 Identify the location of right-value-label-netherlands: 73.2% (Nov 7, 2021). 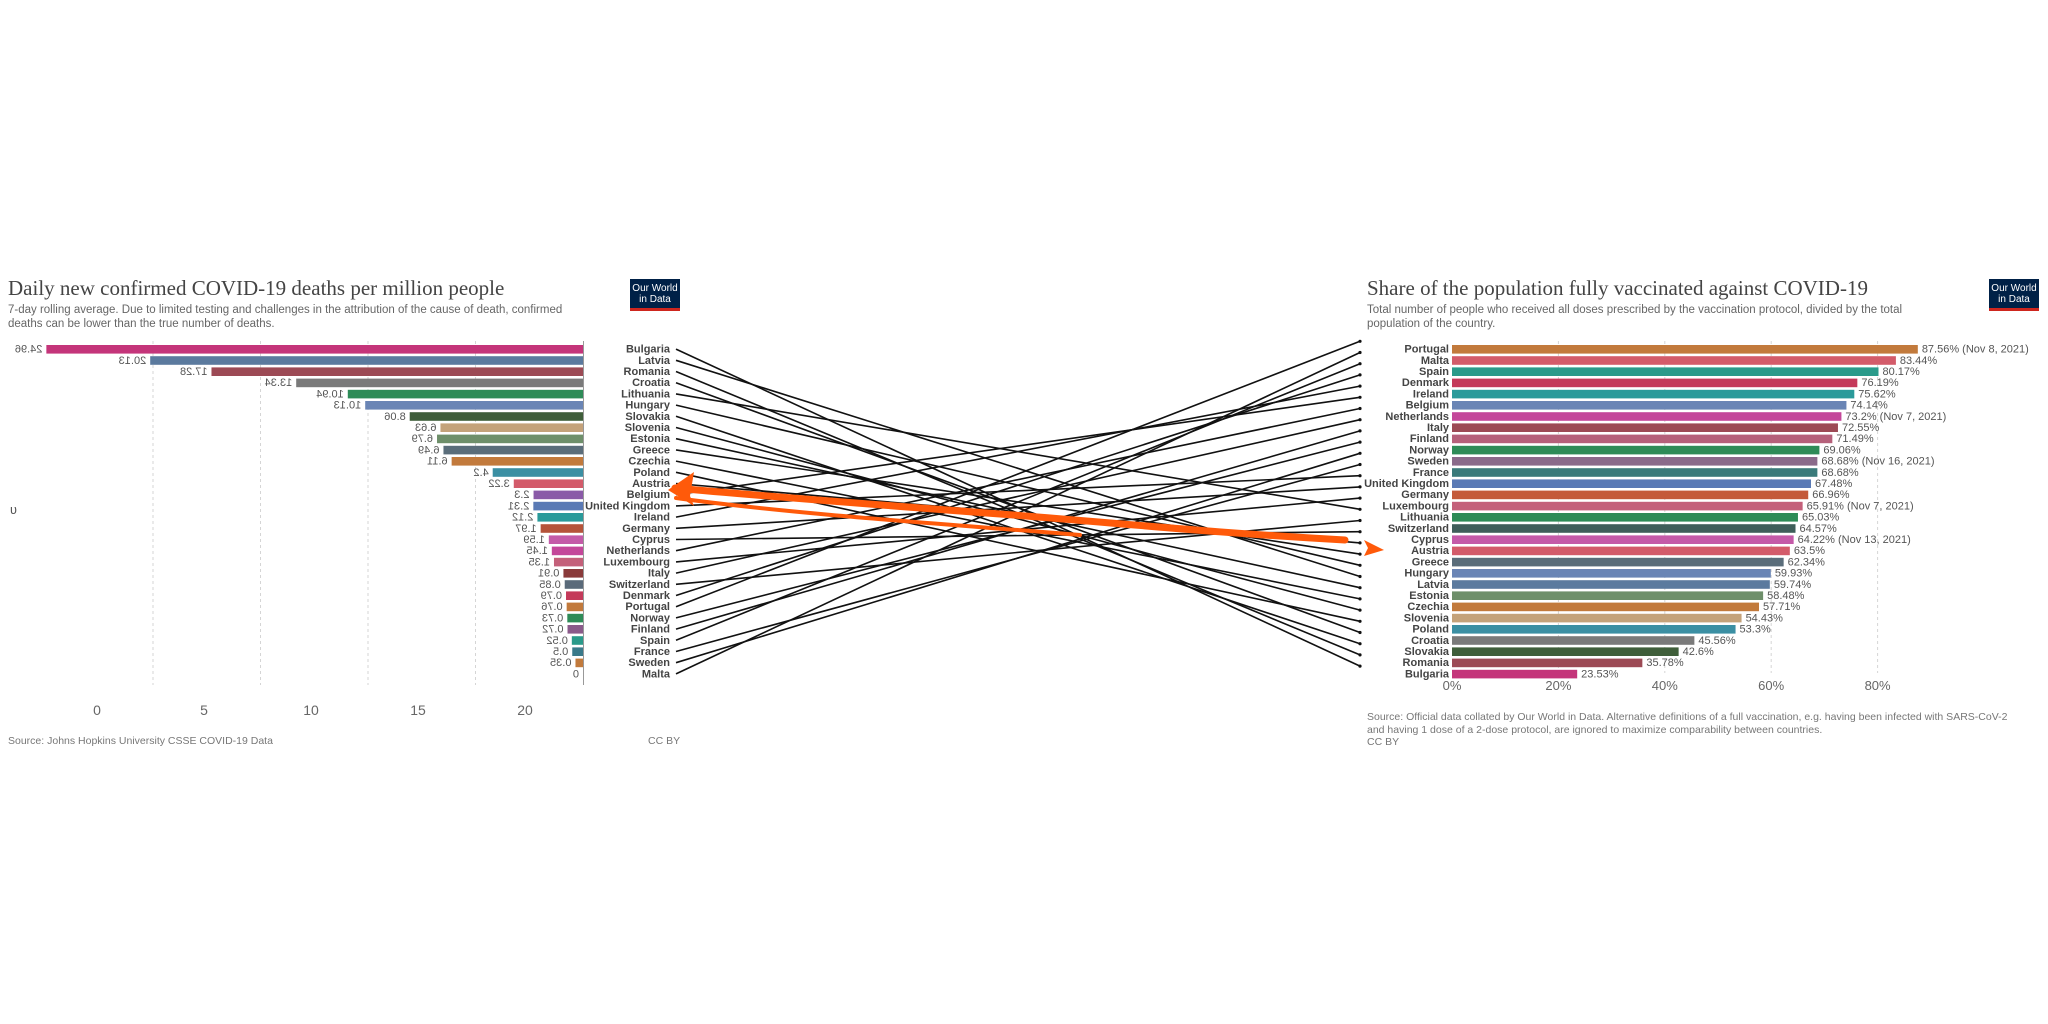
(1895, 417).